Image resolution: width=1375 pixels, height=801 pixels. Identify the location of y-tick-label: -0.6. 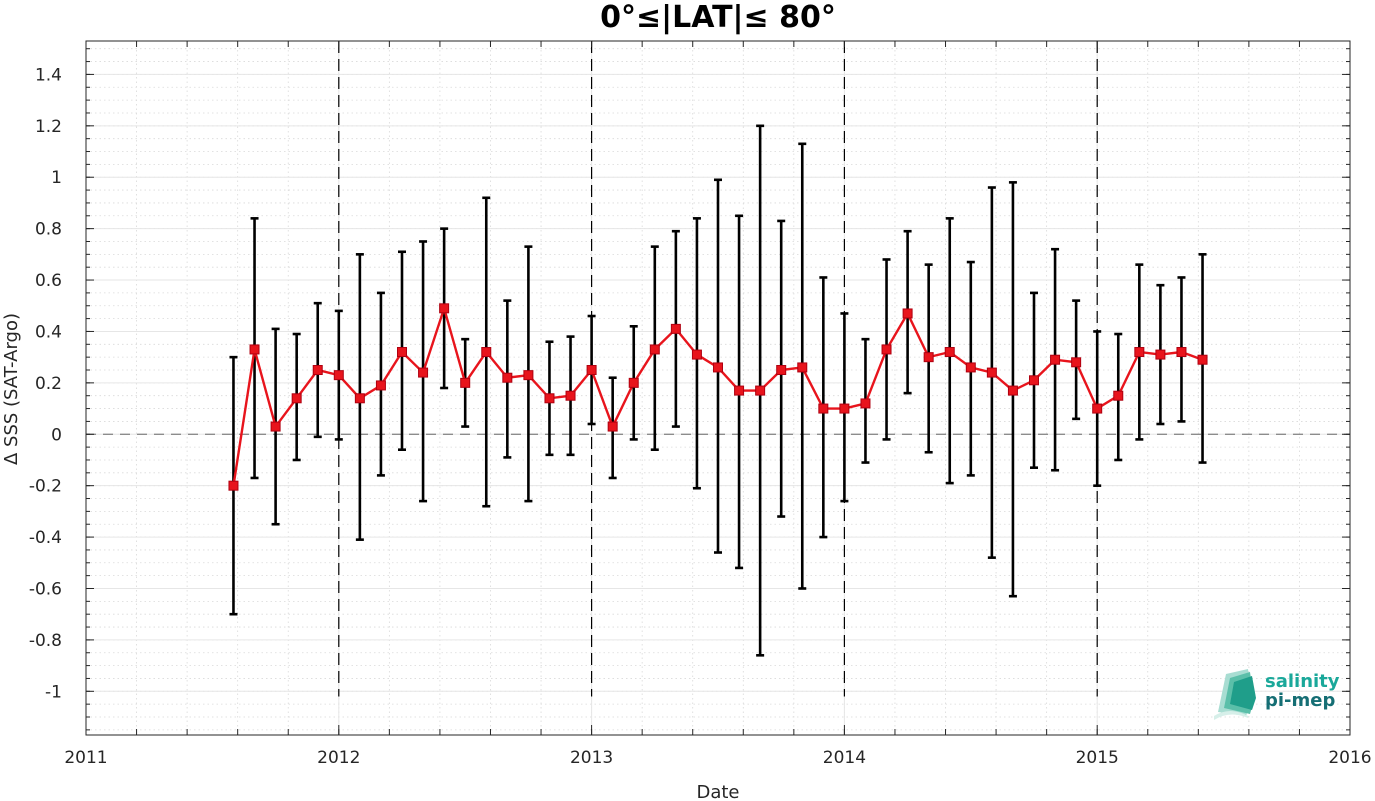
(45, 589).